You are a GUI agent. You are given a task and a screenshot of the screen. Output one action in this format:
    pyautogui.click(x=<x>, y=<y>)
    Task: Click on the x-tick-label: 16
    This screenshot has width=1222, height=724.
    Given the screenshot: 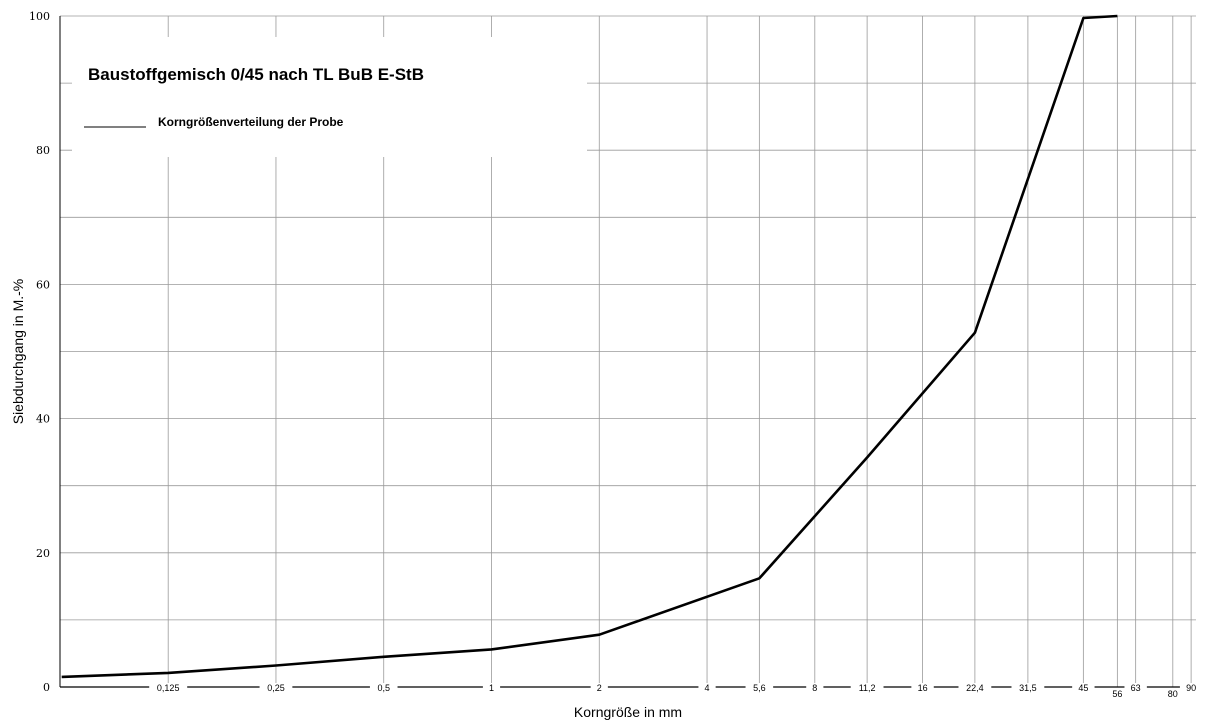 What is the action you would take?
    pyautogui.click(x=923, y=688)
    